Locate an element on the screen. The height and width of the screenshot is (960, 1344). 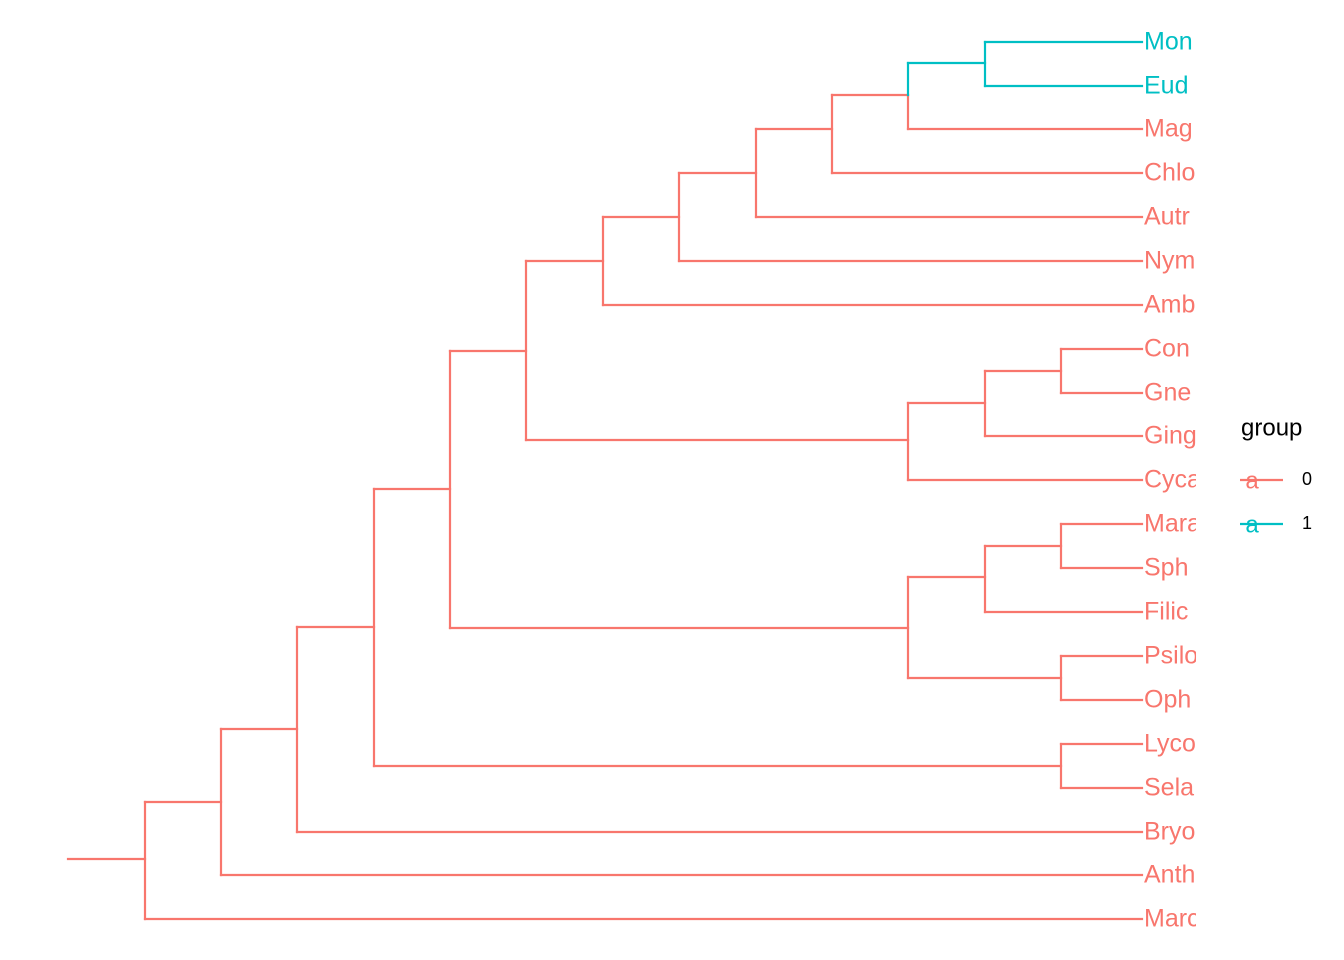
legend-label: 1 is located at coordinates (1307, 523).